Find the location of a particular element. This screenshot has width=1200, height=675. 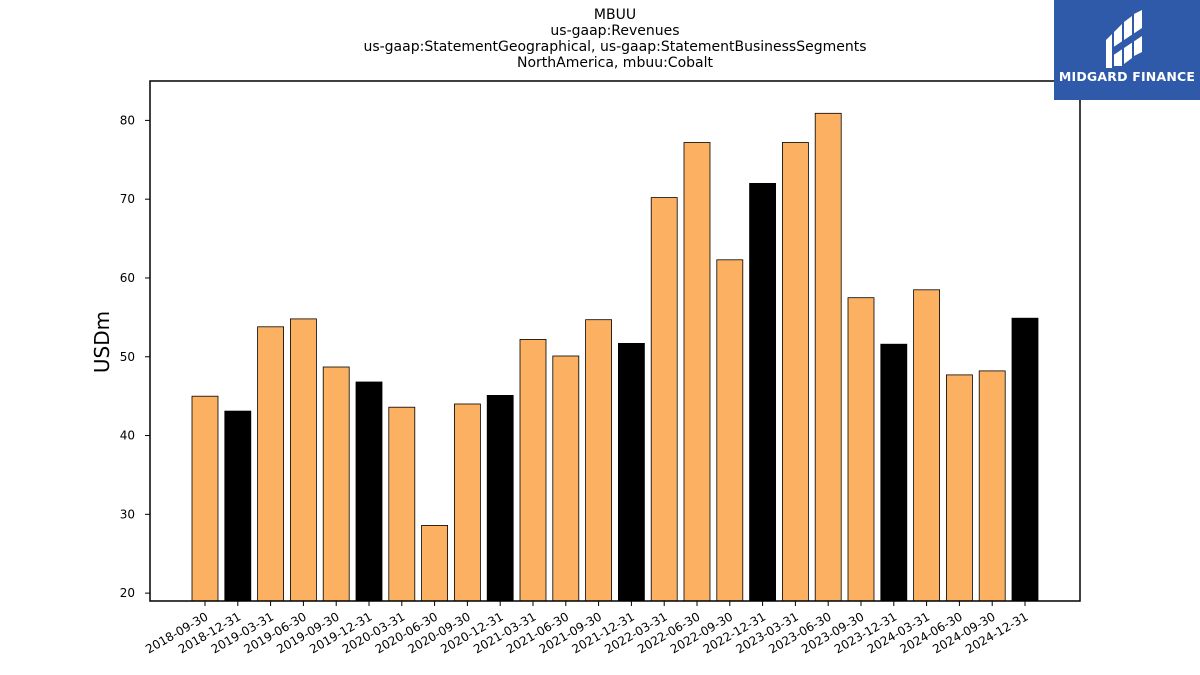

midgard-finance-logo: MIDGARD FINANCE is located at coordinates (1127, 50).